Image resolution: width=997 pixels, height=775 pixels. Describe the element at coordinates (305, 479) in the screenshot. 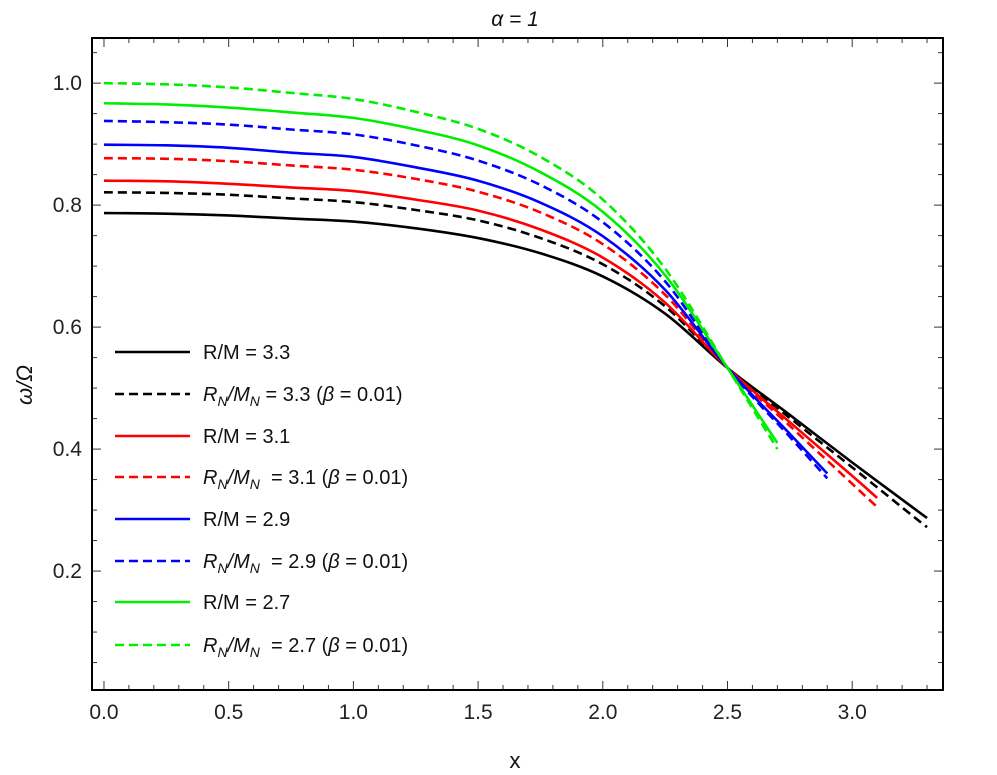

I see `legend-entry: RN/MN = 3.1 (β = 0.01)` at that location.